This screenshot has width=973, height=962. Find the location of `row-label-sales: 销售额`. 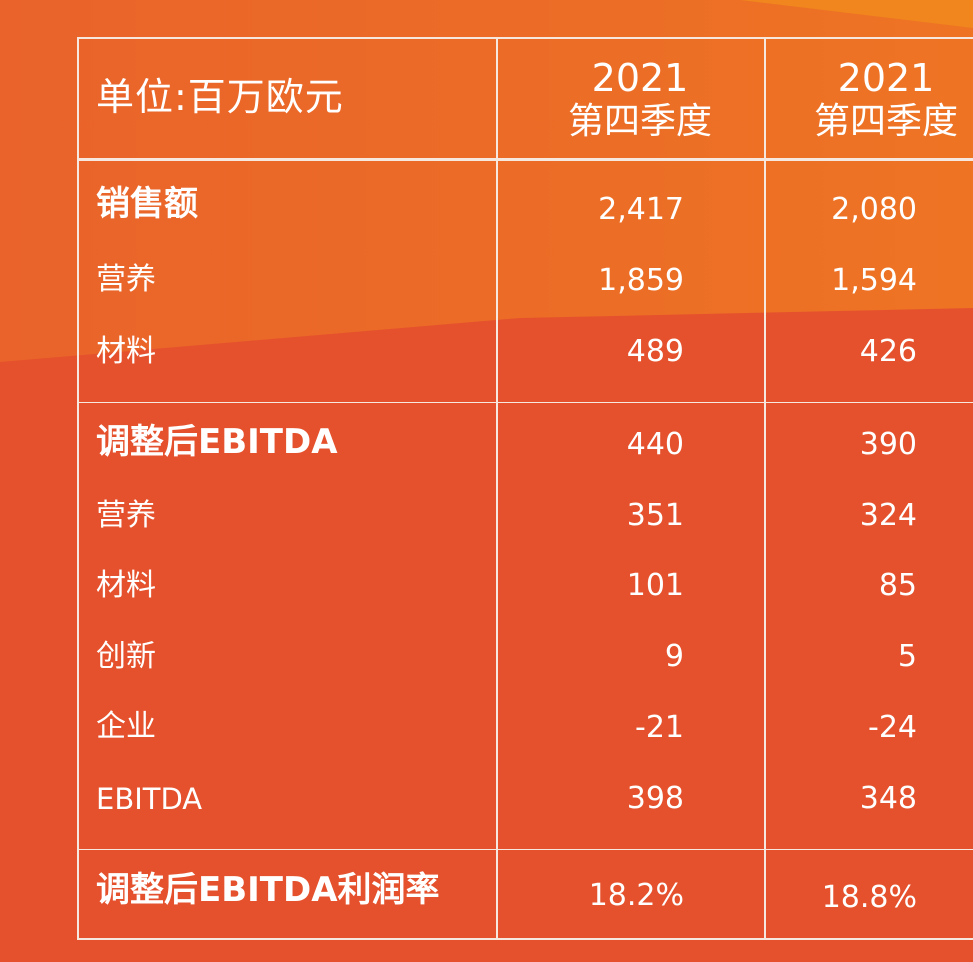

row-label-sales: 销售额 is located at coordinates (147, 204).